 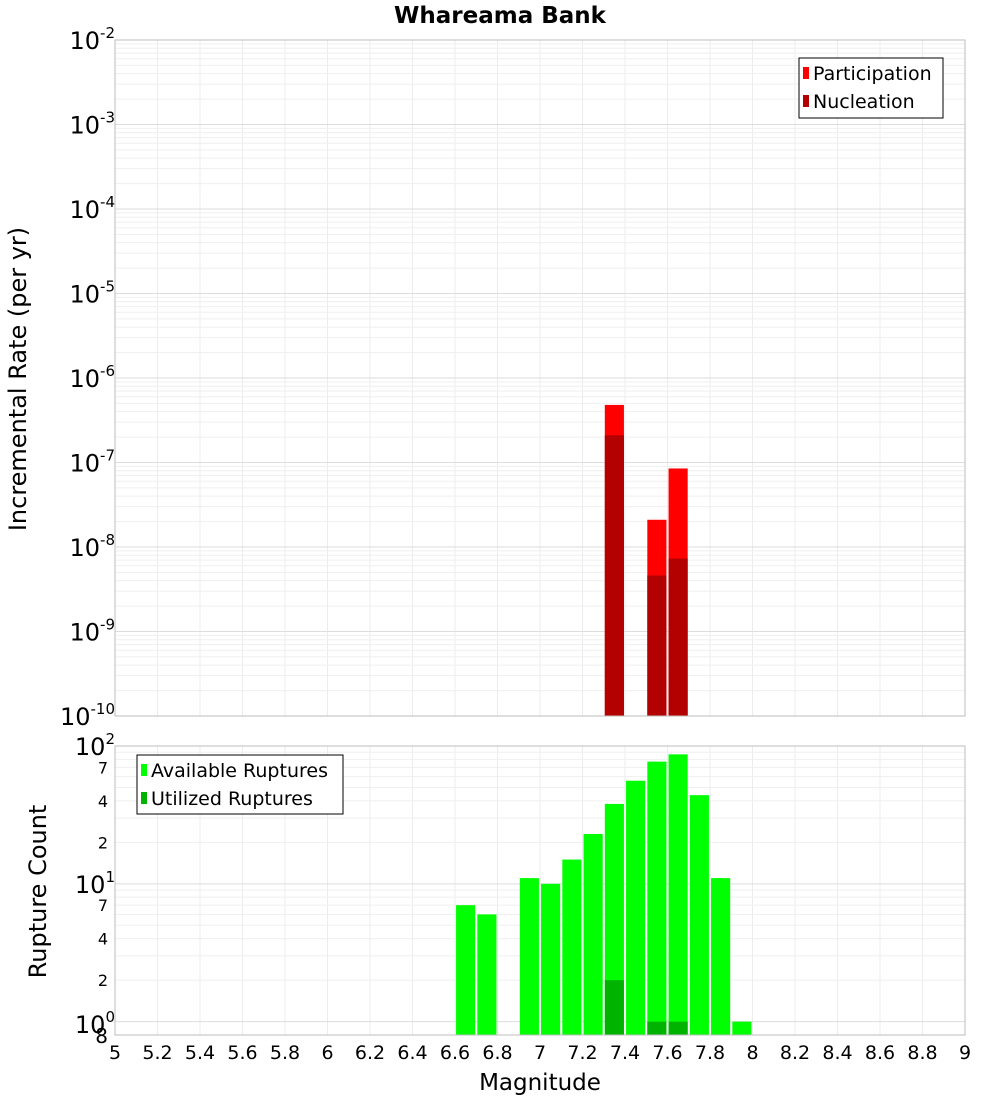 I want to click on bottom-y-axis-label: Rupture Count, so click(x=38, y=892).